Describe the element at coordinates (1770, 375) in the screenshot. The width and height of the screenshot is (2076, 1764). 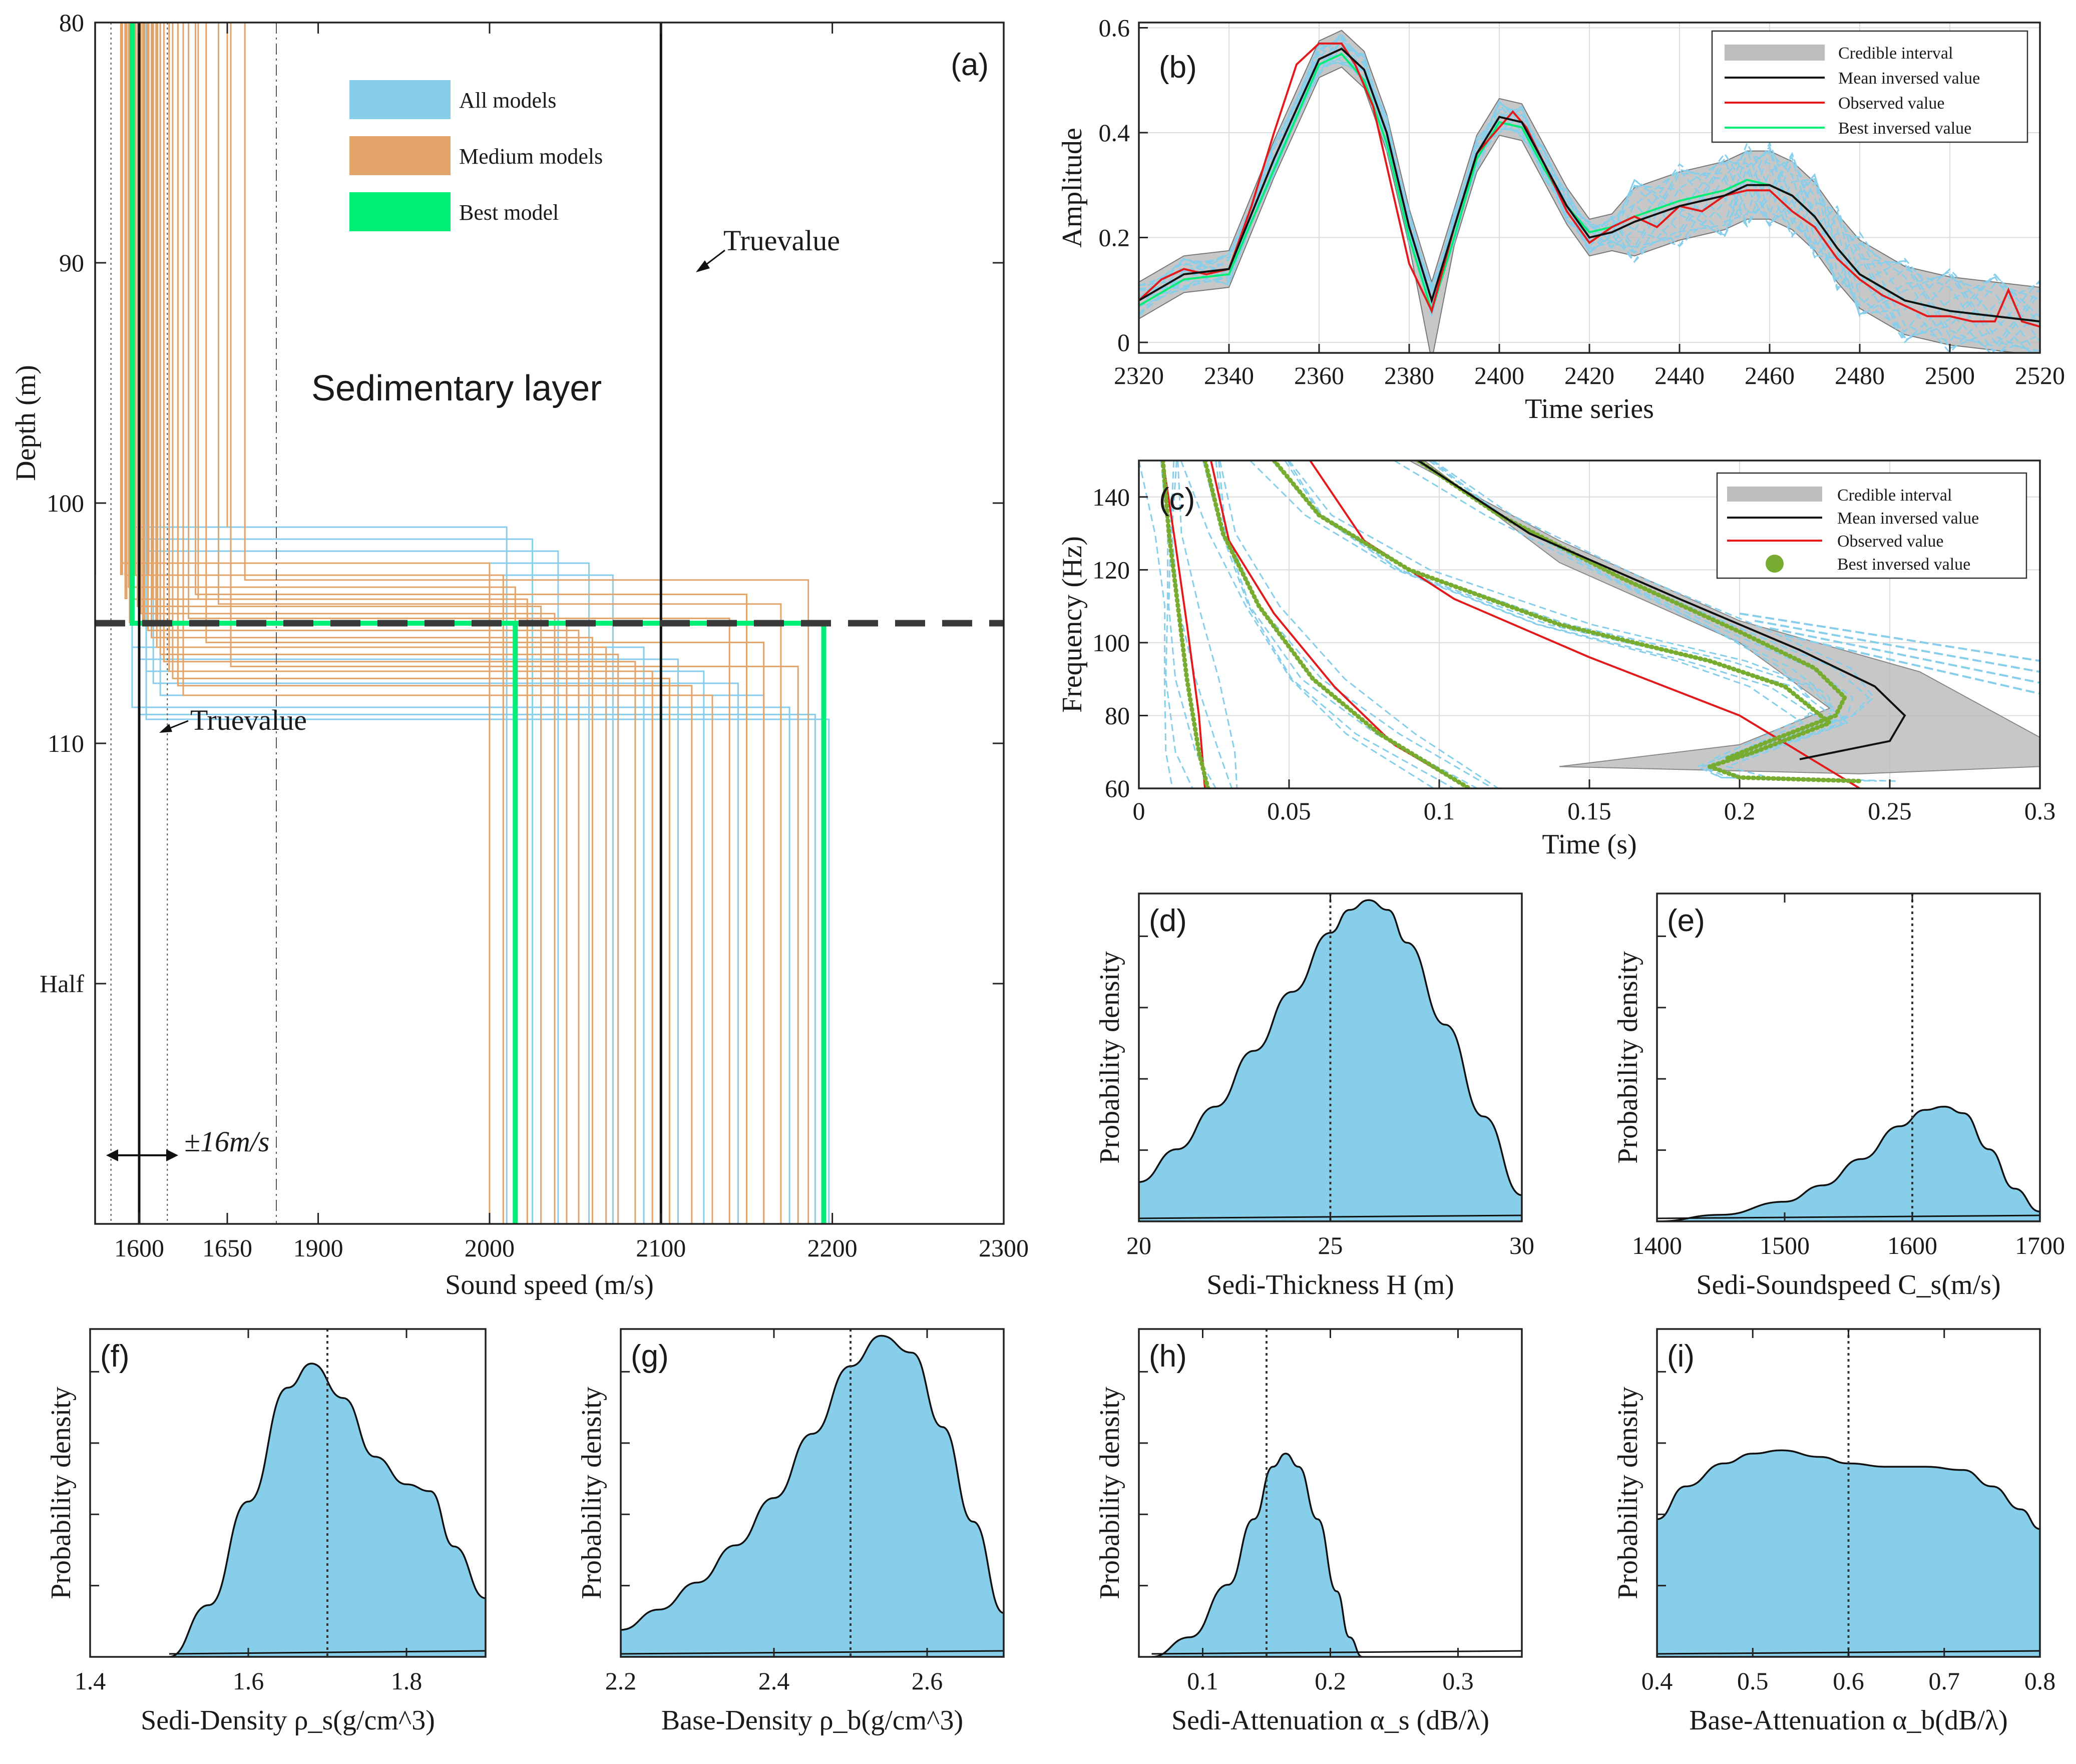
I see `x-tick-label: 2460` at that location.